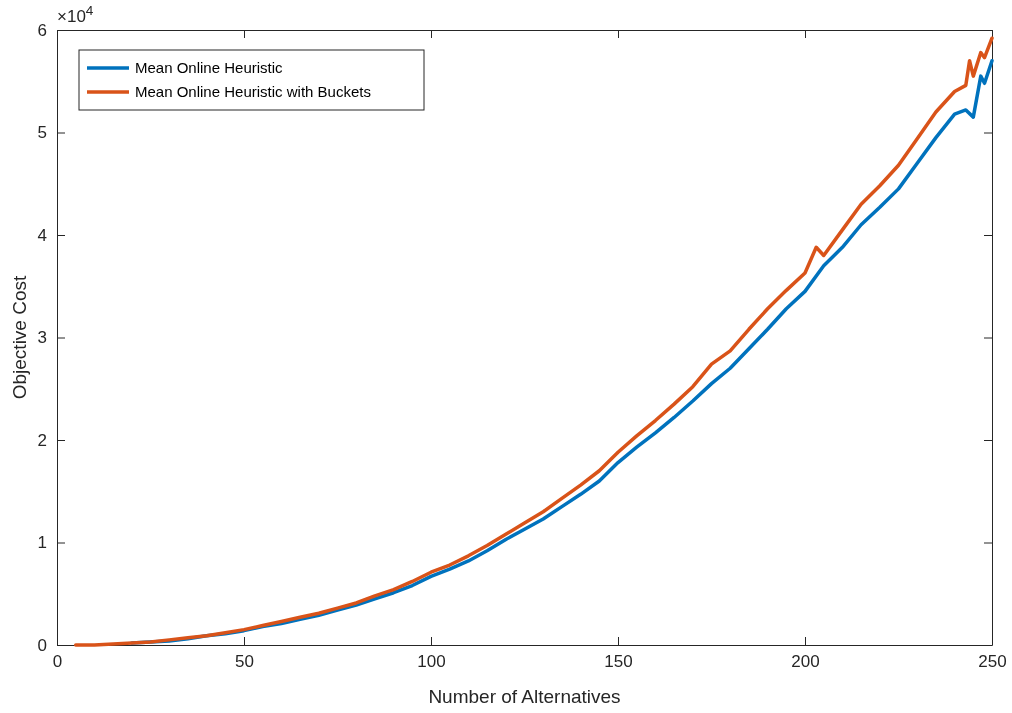  I want to click on text: ×10$^{4}$, so click(75, 14).